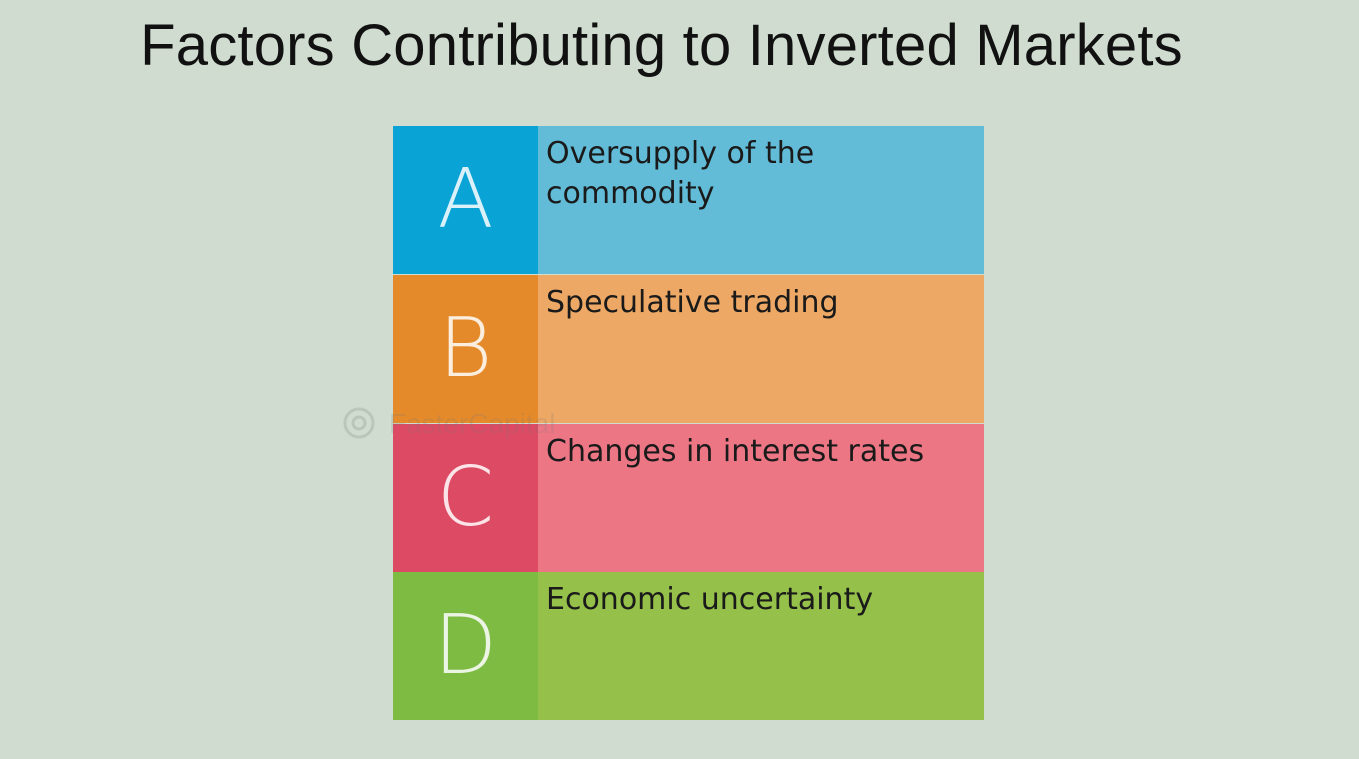 The width and height of the screenshot is (1359, 759). What do you see at coordinates (756, 174) in the screenshot?
I see `factor-text-a: Oversupply of the commodity` at bounding box center [756, 174].